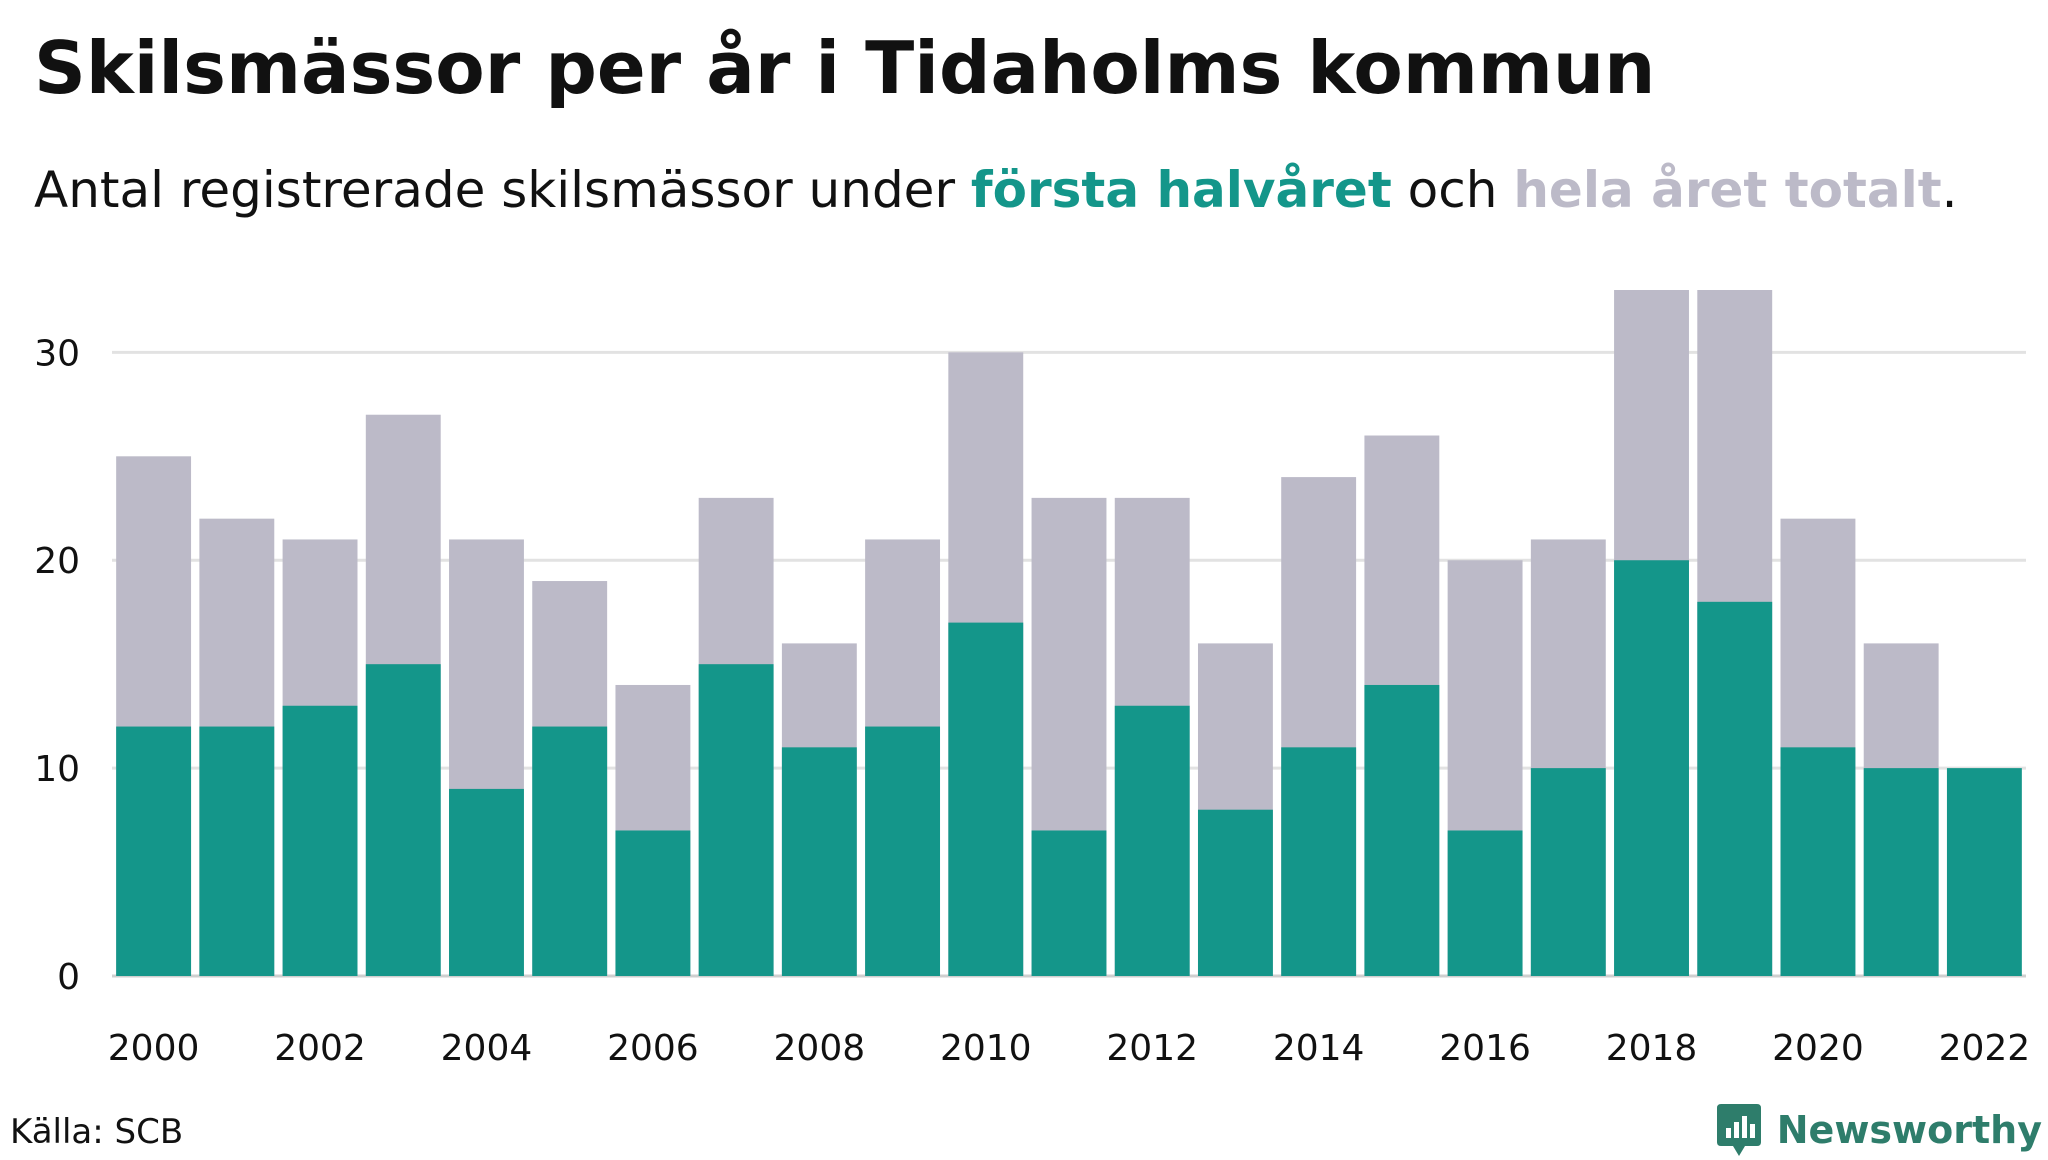 The image size is (2048, 1160). Describe the element at coordinates (57, 769) in the screenshot. I see `y-tick-label-10: 10` at that location.